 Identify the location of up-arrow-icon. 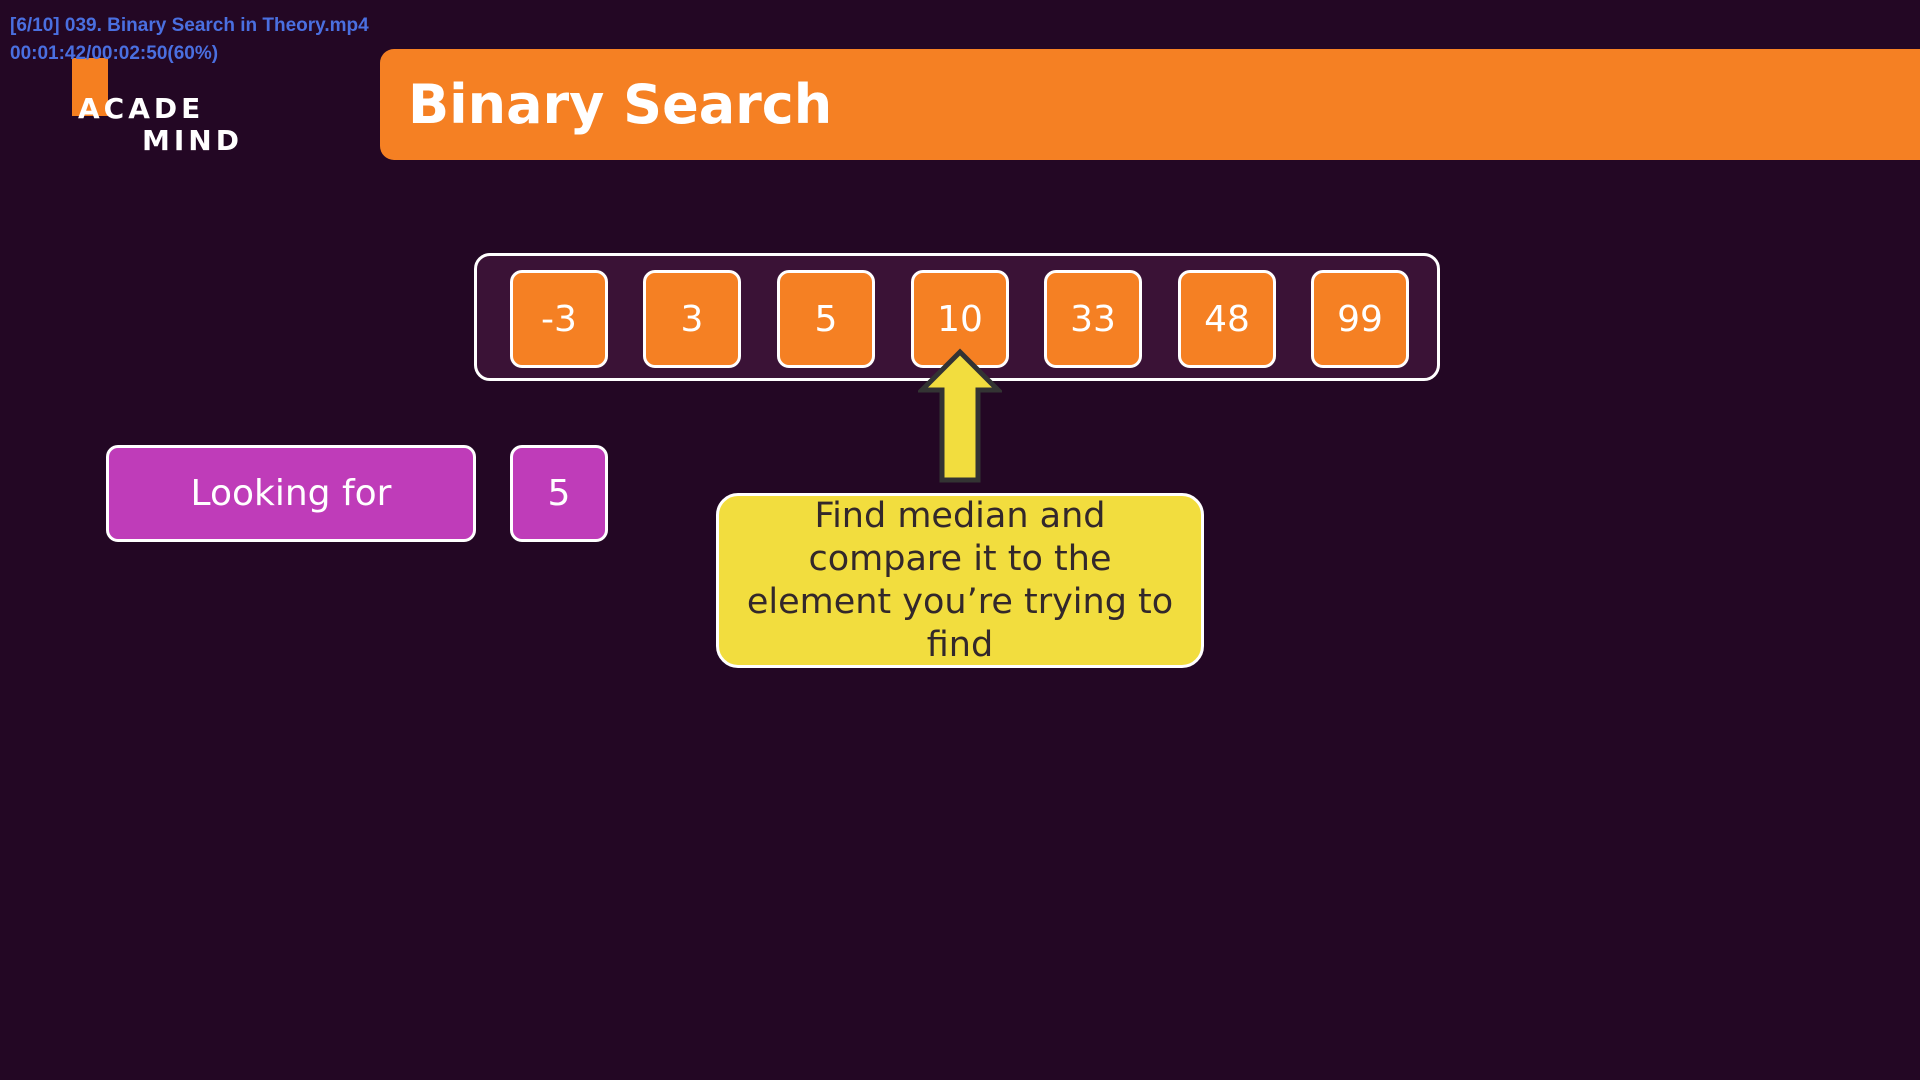
(960, 415).